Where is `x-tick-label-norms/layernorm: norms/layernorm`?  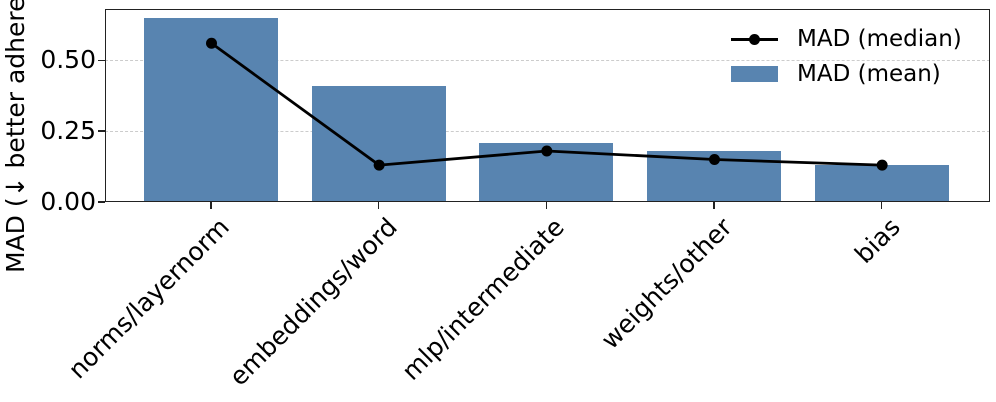
x-tick-label-norms/layernorm: norms/layernorm is located at coordinates (148, 297).